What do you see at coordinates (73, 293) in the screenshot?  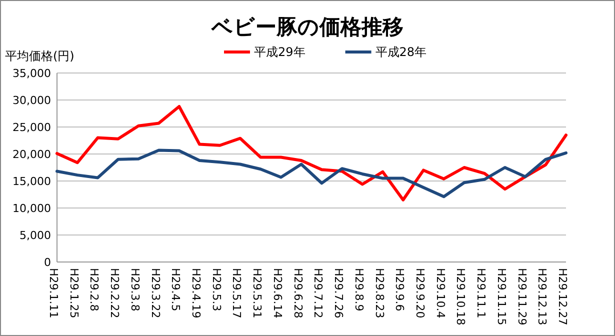 I see `x-tick-label: H29.1.25` at bounding box center [73, 293].